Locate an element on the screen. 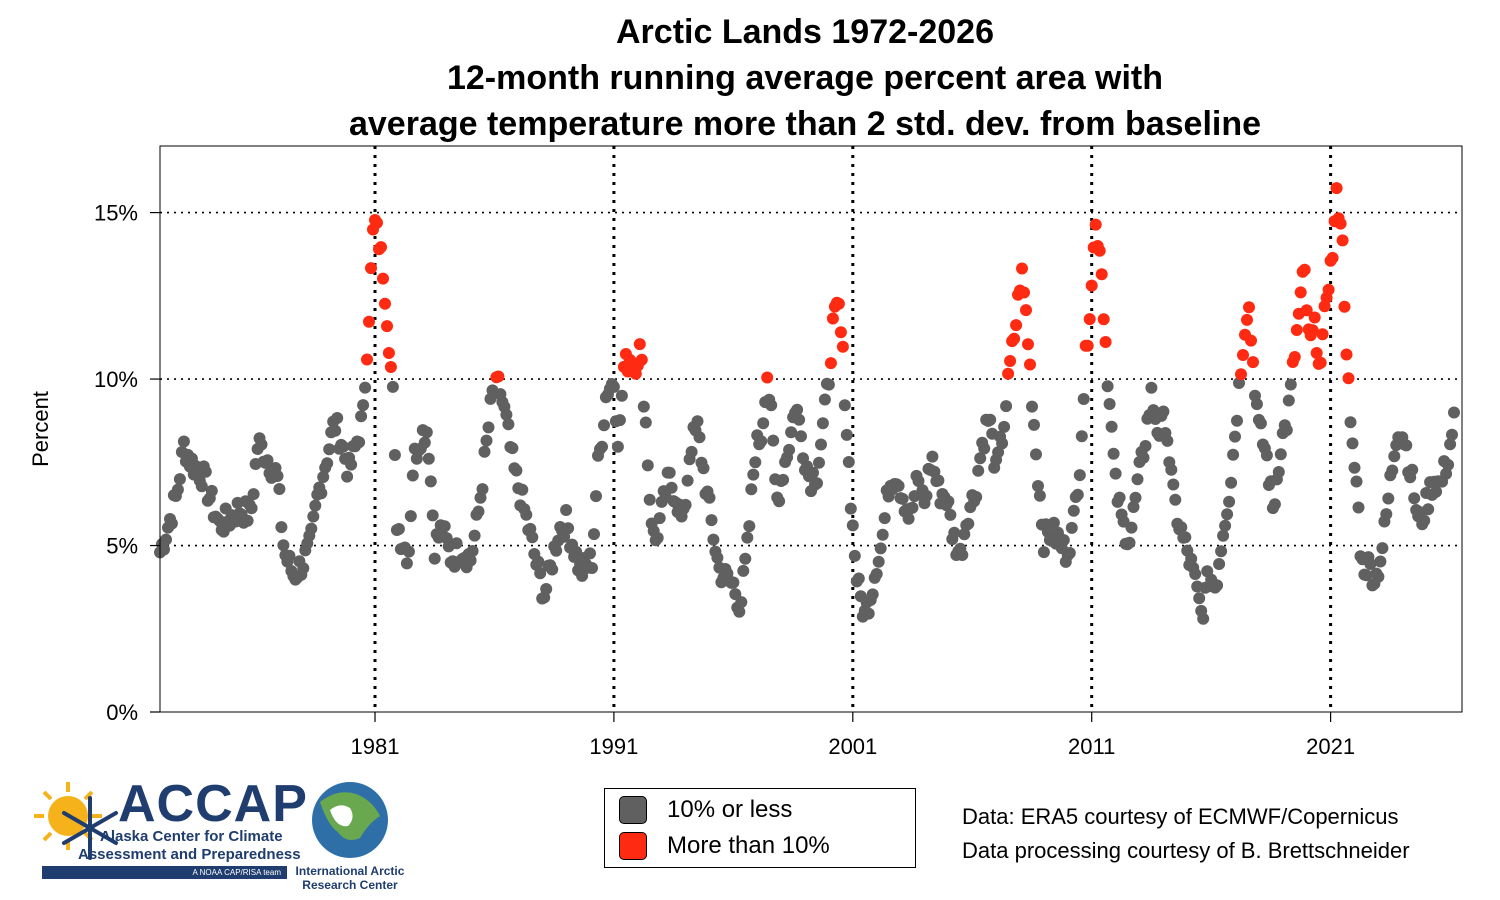  accap-tagline: A NOAA CAP/RISA team is located at coordinates (236, 872).